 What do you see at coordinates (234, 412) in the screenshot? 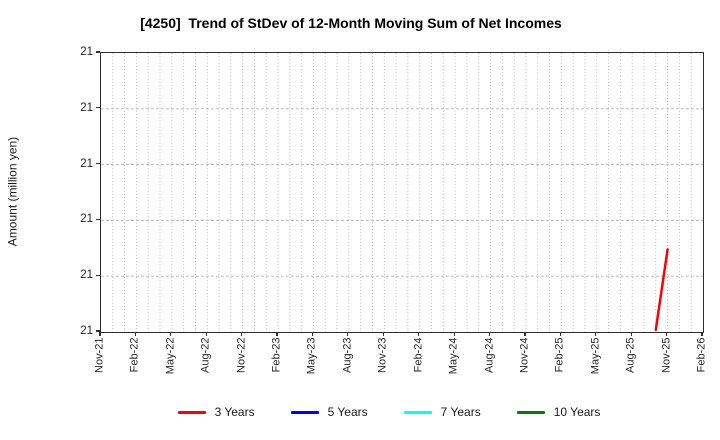
I see `legend-label: 3 Years` at bounding box center [234, 412].